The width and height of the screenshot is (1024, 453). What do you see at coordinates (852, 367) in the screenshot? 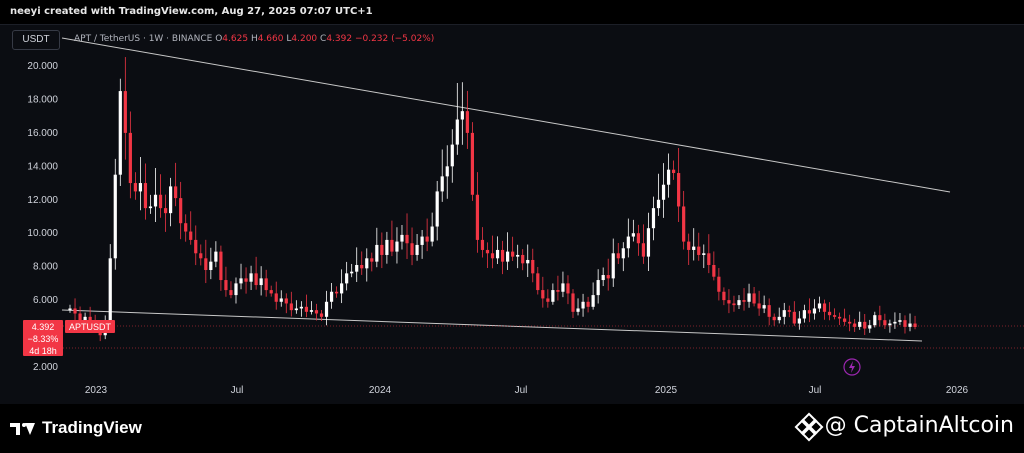
I see `replay-icon` at bounding box center [852, 367].